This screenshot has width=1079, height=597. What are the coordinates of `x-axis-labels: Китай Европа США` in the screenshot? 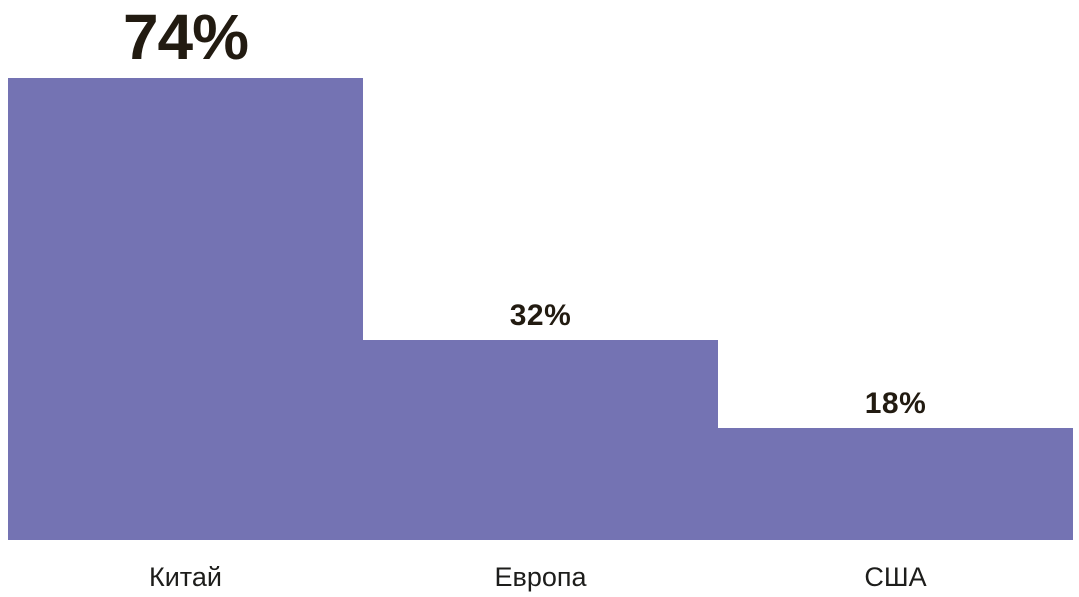 It's located at (540, 577).